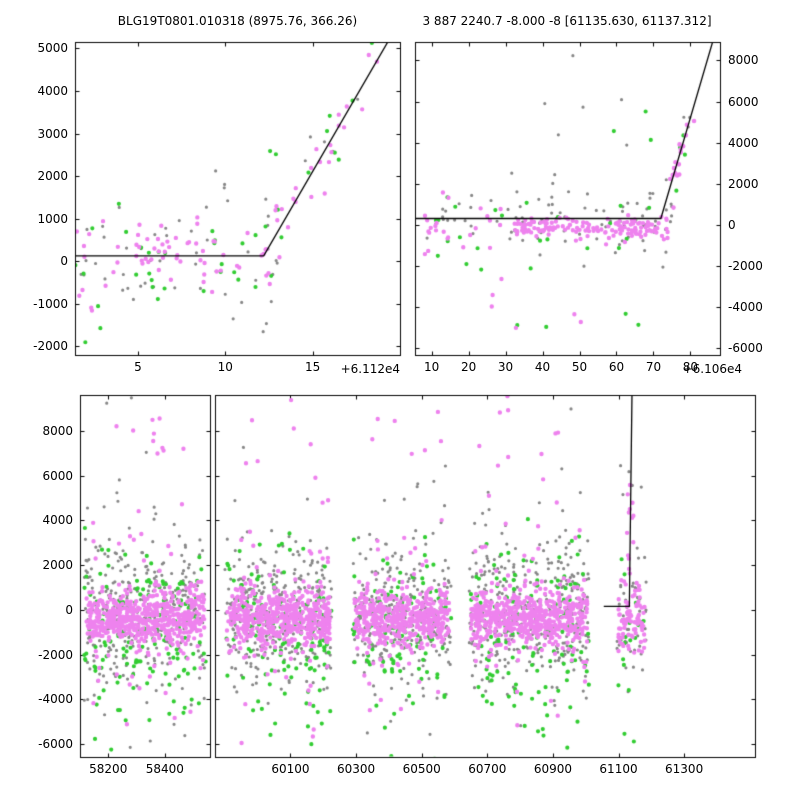 This screenshot has height=800, width=800. What do you see at coordinates (237, 21) in the screenshot?
I see `panel-title-top-left: BLG19T0801.010318 (8975.76, 366.26)` at bounding box center [237, 21].